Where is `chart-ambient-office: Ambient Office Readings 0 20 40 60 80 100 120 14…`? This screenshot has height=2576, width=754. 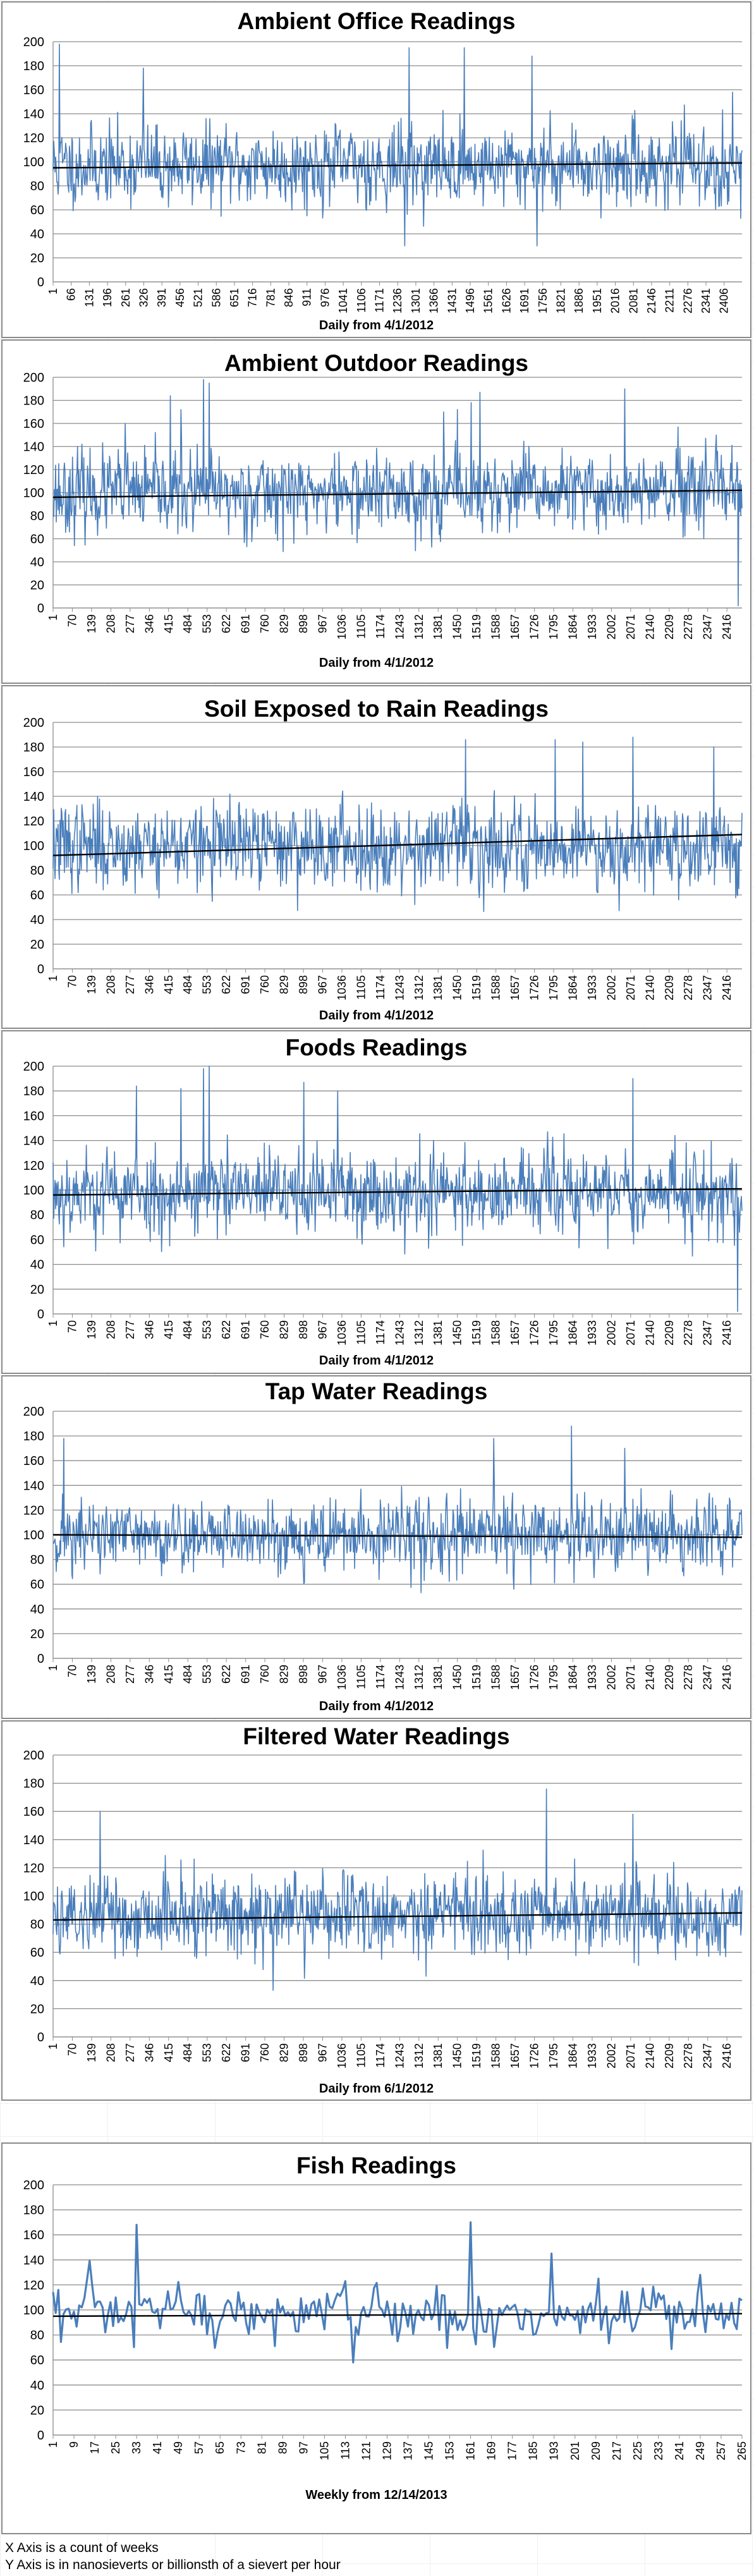 chart-ambient-office: Ambient Office Readings 0 20 40 60 80 100 120 14… is located at coordinates (376, 170).